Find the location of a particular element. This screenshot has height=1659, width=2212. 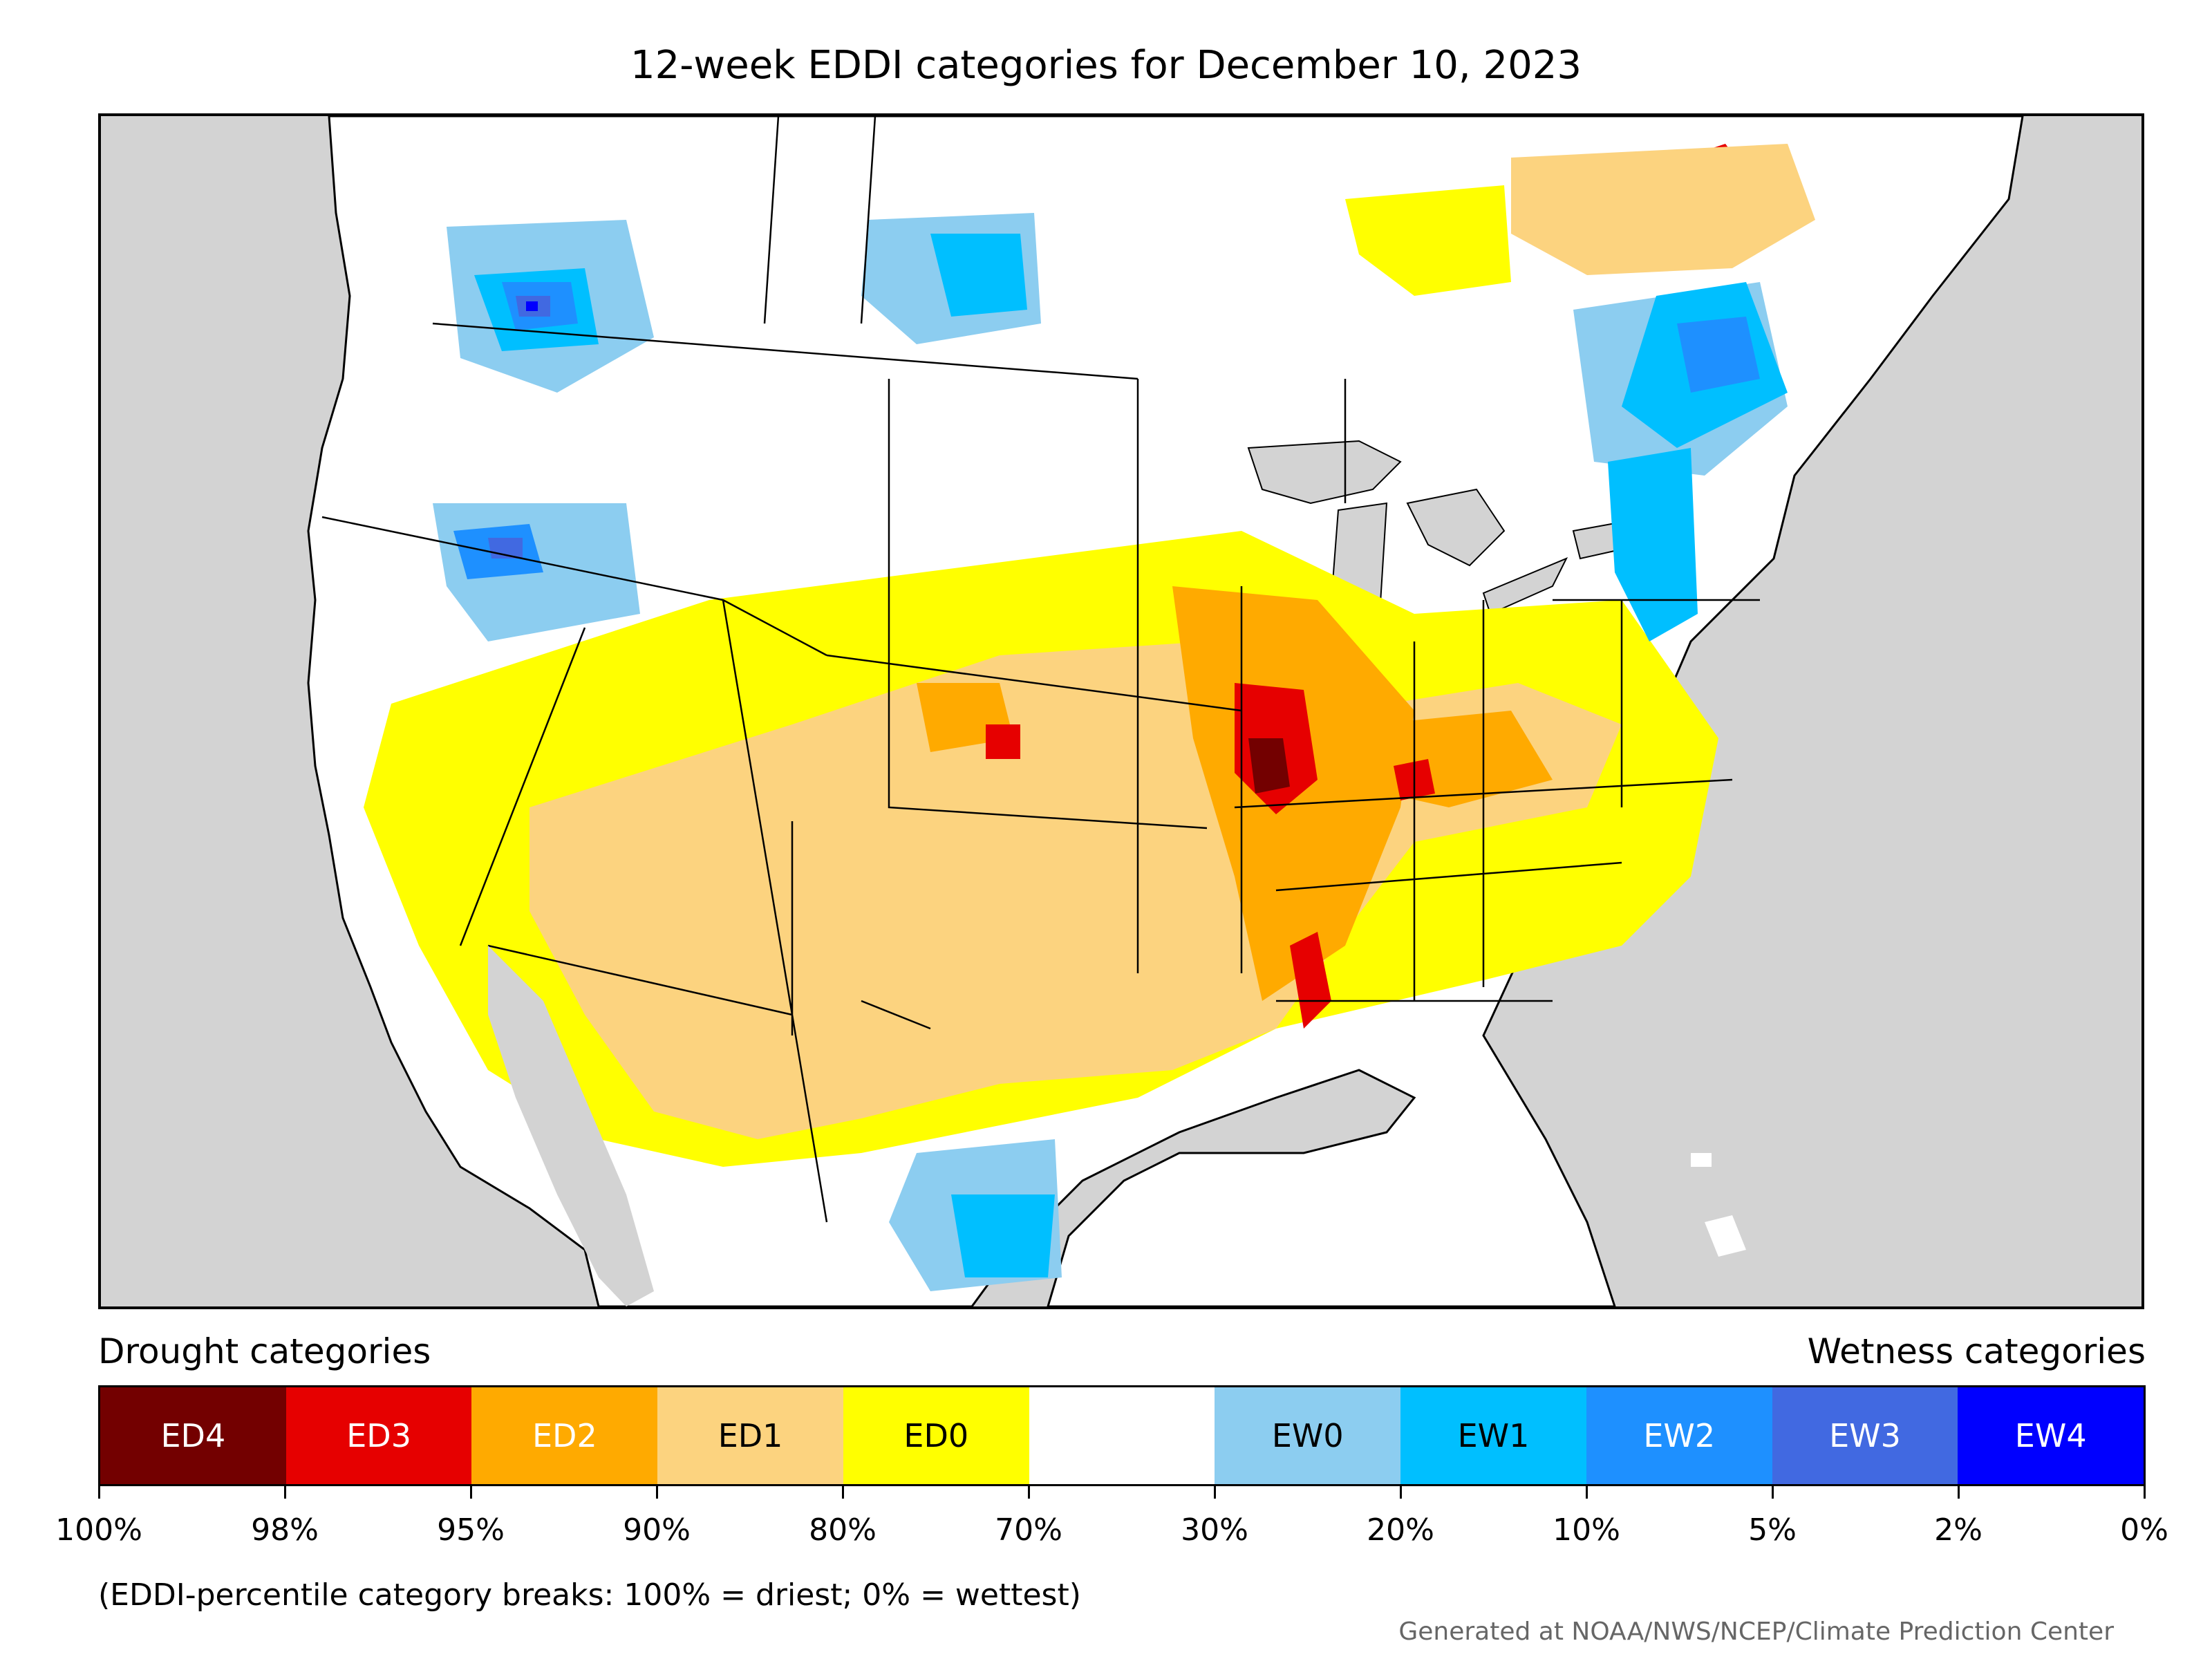

bahamas-islands is located at coordinates (1718, 1205).